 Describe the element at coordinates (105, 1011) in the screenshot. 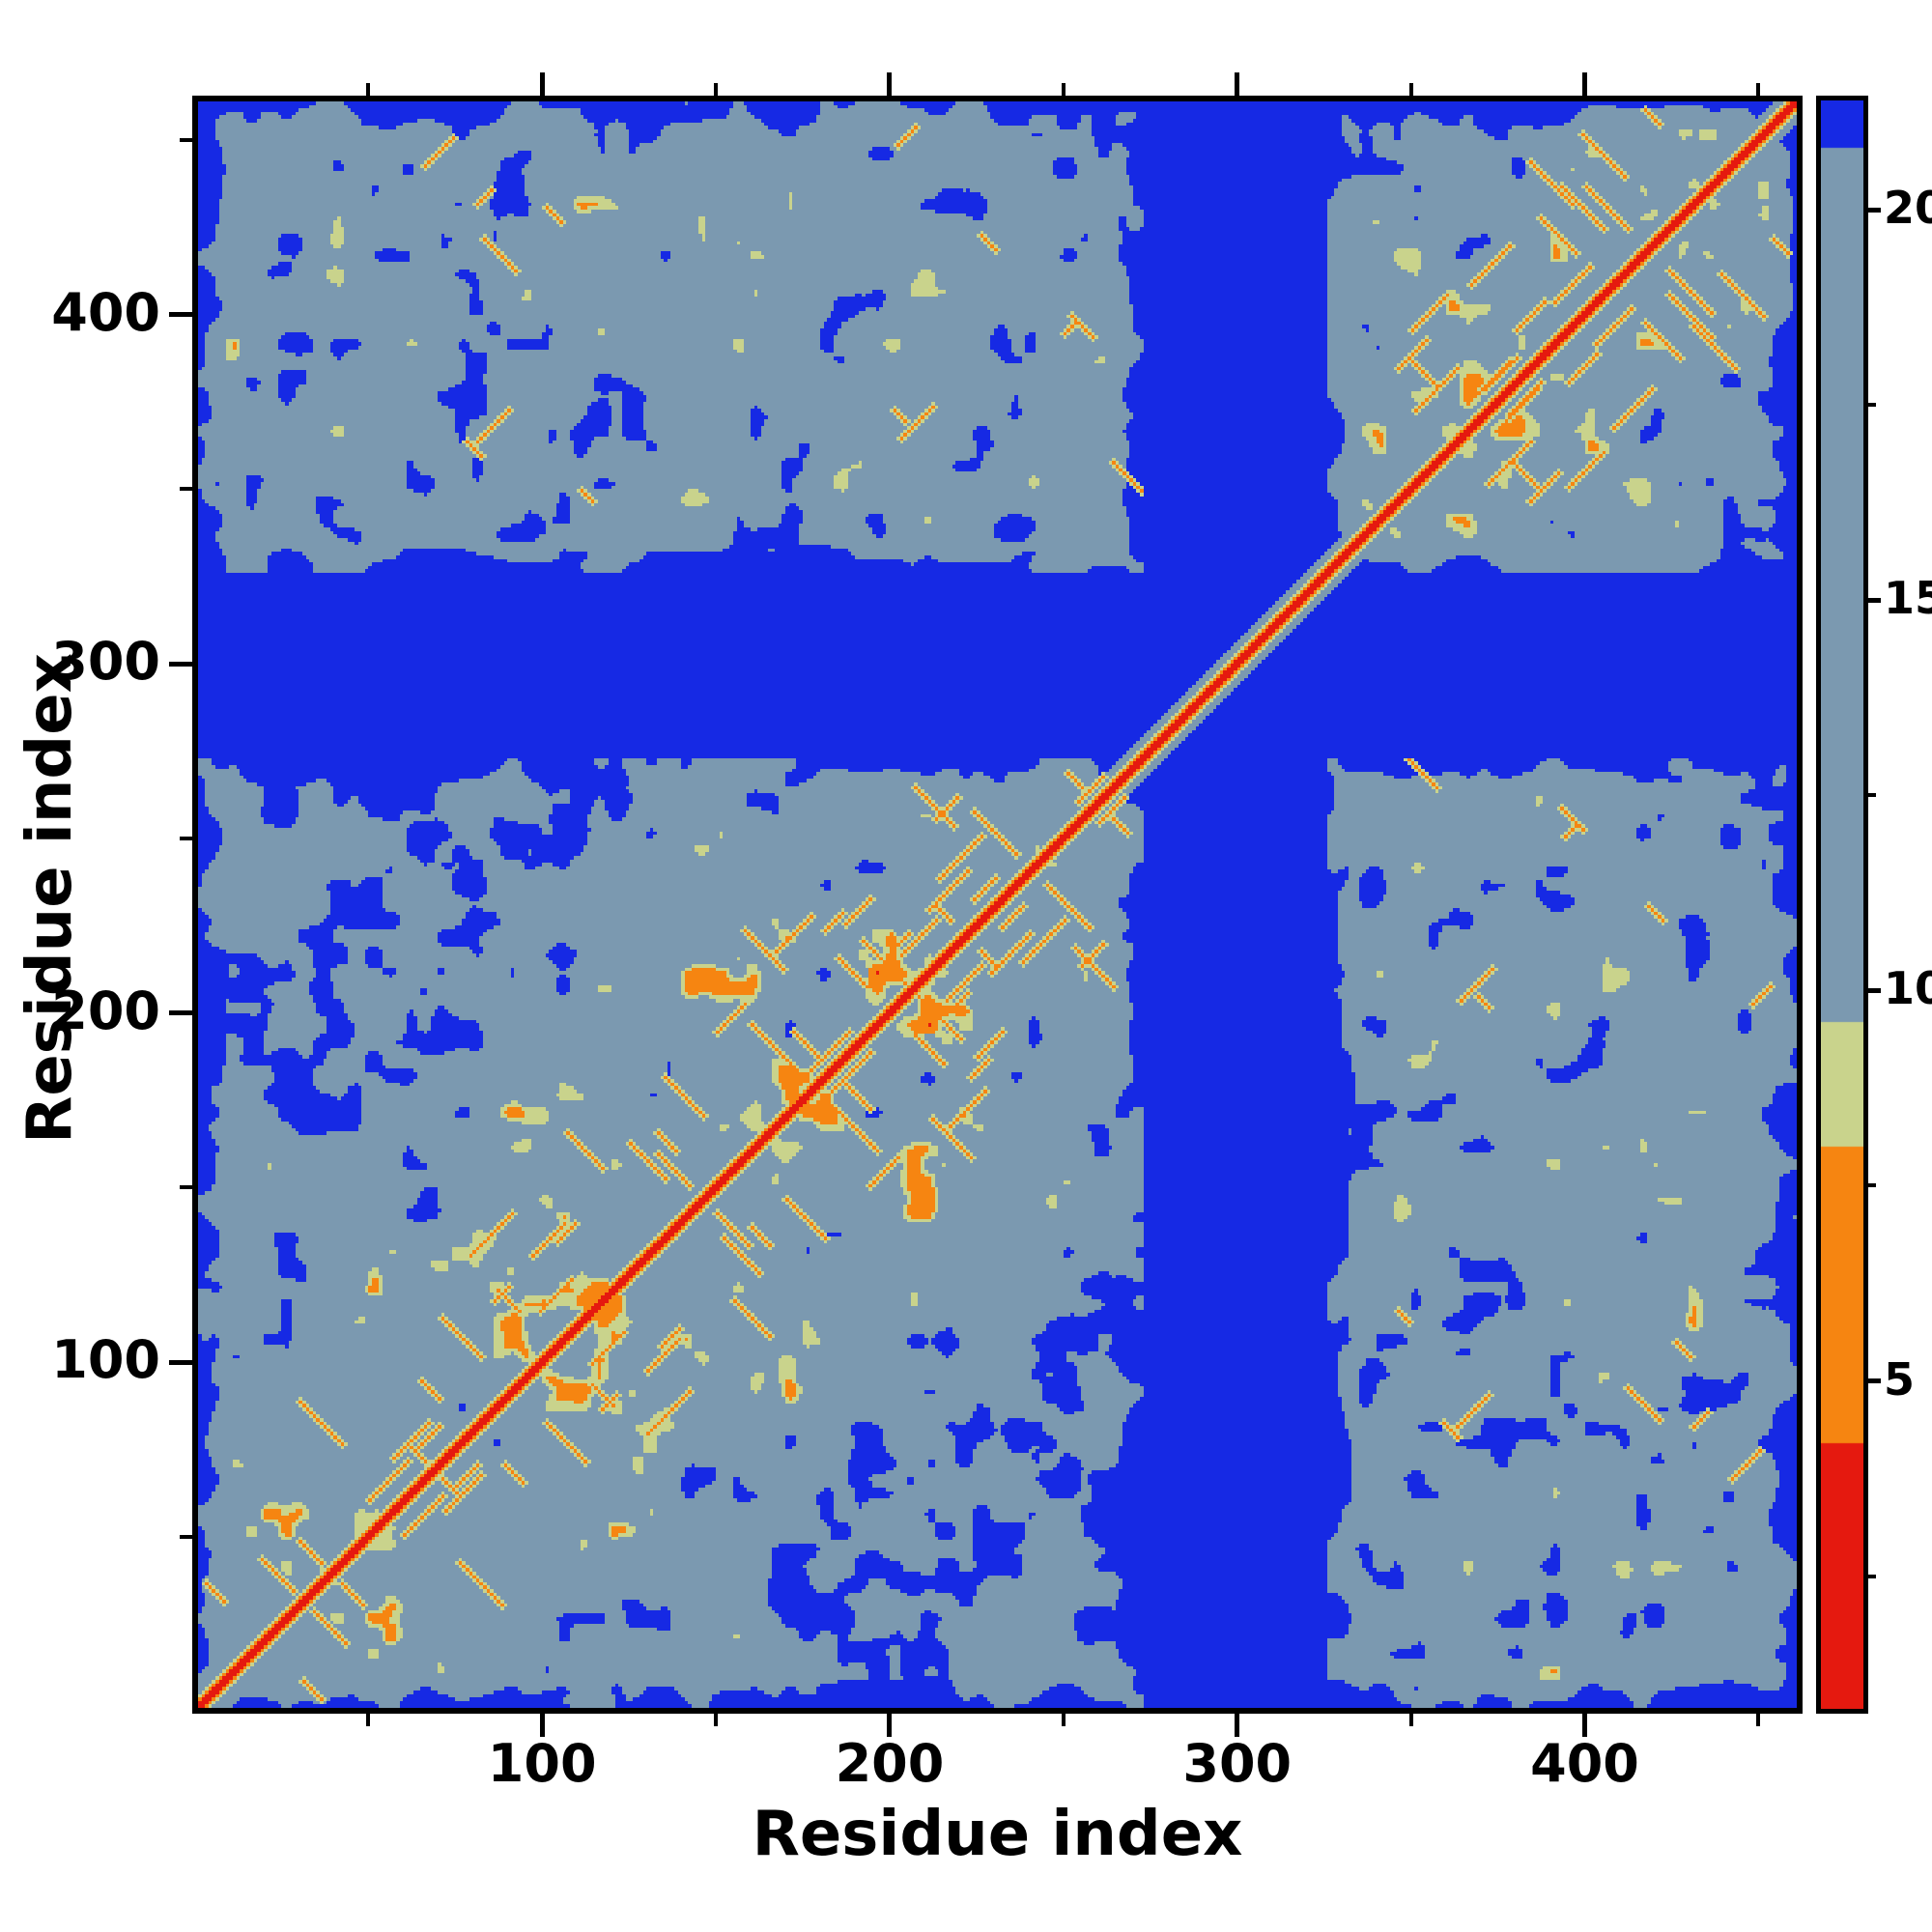

I see `y-tick-label: 200` at that location.